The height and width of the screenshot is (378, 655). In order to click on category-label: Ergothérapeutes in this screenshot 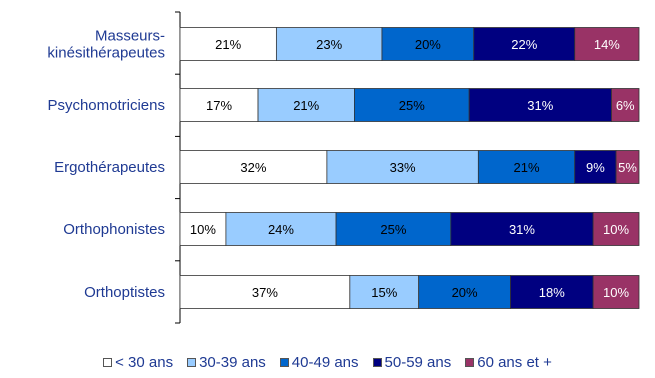, I will do `click(109, 167)`.